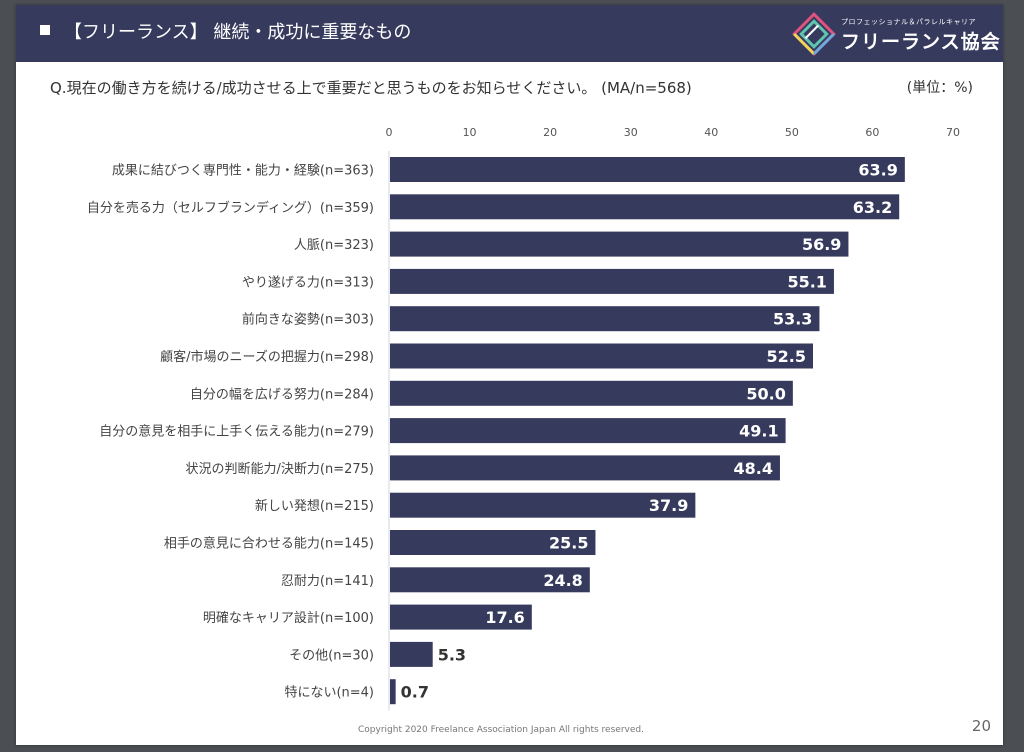 This screenshot has height=752, width=1024. What do you see at coordinates (389, 132) in the screenshot?
I see `x-tick-label: 0` at bounding box center [389, 132].